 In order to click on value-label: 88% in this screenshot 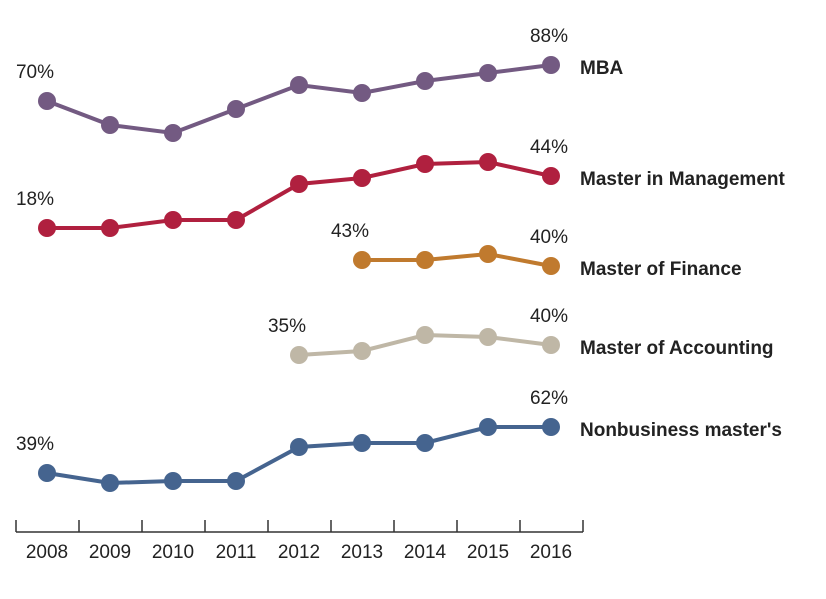, I will do `click(549, 36)`.